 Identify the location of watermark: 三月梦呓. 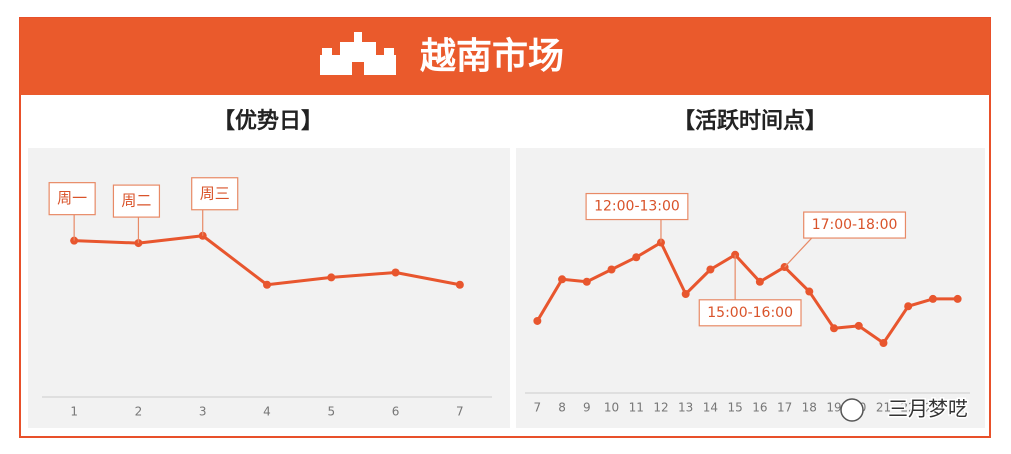
(928, 409).